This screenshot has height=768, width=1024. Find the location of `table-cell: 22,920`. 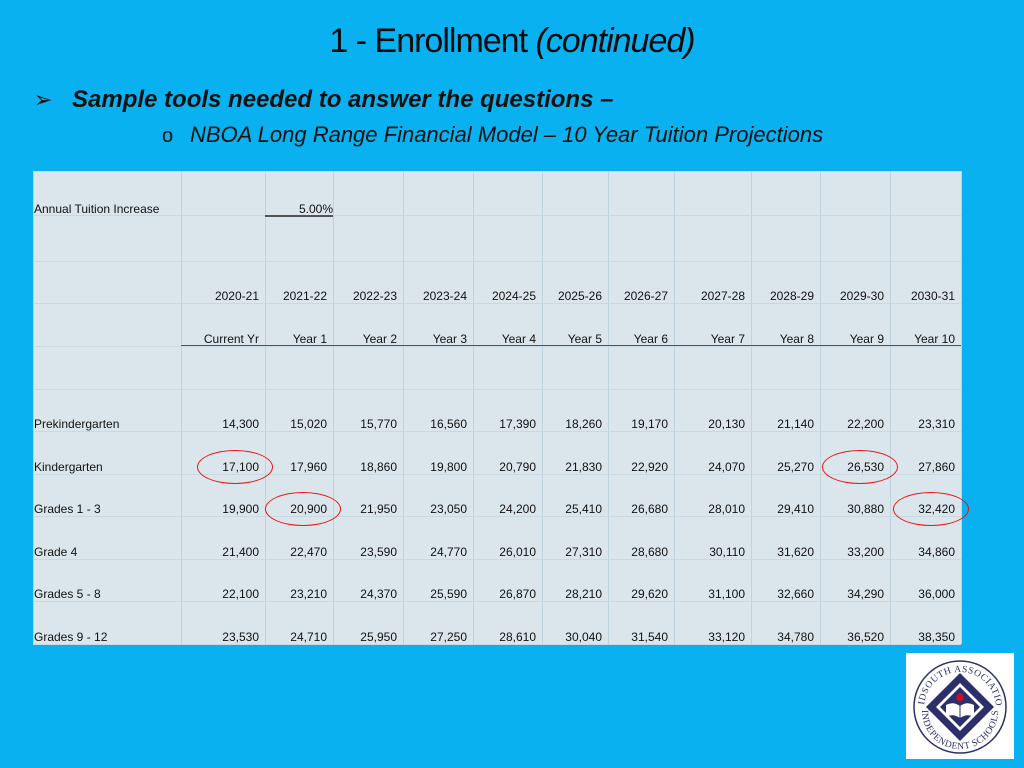

table-cell: 22,920 is located at coordinates (649, 467).